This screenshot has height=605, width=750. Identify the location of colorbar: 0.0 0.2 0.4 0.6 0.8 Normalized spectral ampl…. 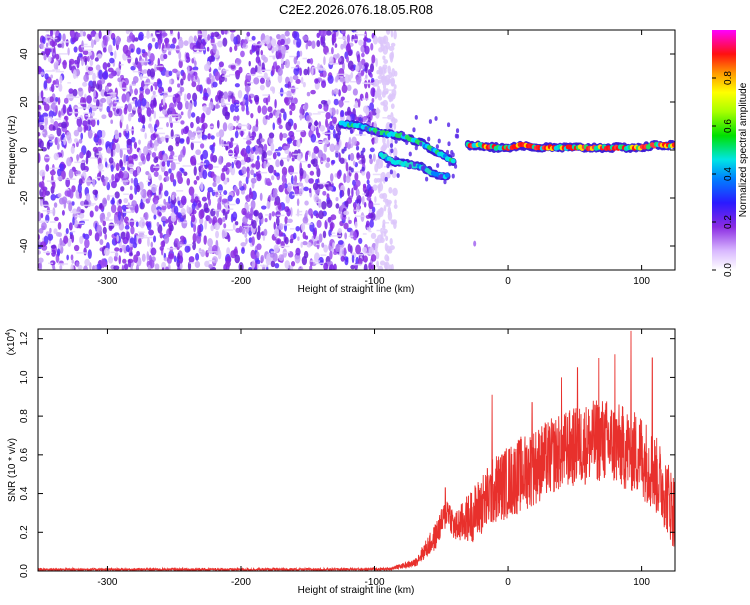
(730, 153).